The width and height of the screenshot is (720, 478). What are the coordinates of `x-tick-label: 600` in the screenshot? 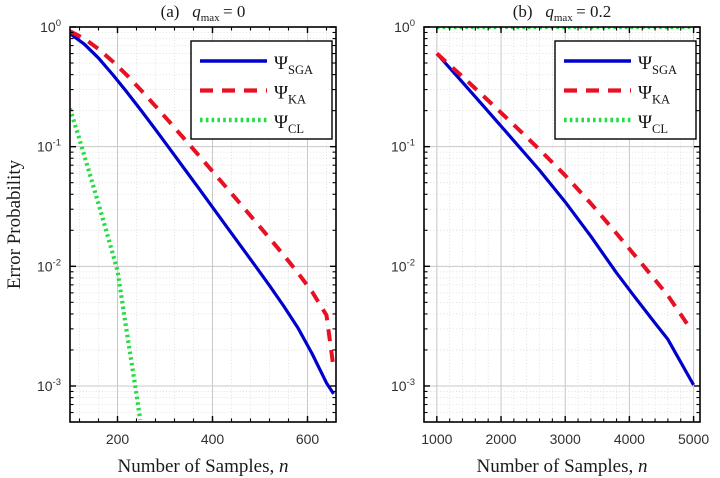 It's located at (308, 439).